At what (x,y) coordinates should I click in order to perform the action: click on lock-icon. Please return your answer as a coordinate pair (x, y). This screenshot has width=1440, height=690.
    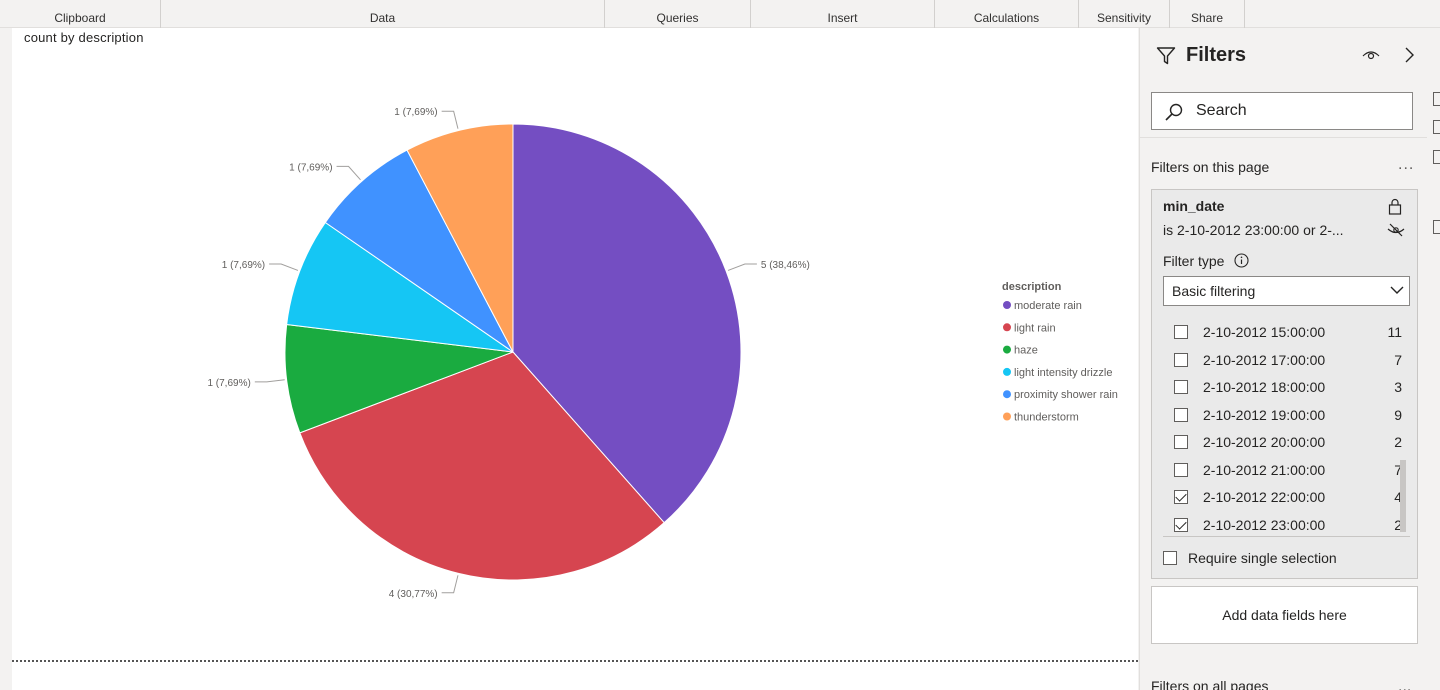
    Looking at the image, I should click on (1395, 206).